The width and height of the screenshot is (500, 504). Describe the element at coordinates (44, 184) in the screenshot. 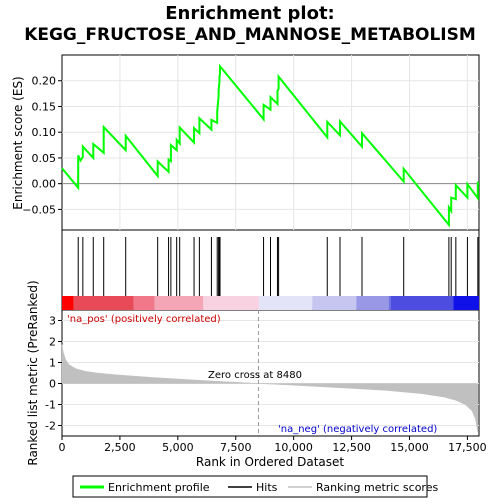

I see `es-y-tick-label: 0.00` at that location.